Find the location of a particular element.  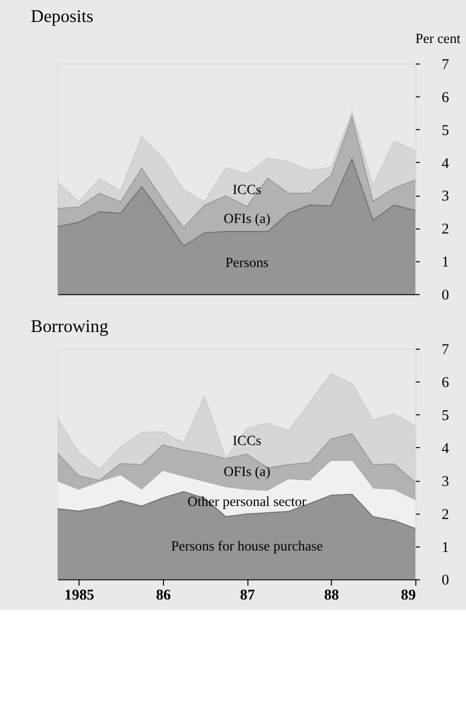

series-label: Persons is located at coordinates (247, 263).